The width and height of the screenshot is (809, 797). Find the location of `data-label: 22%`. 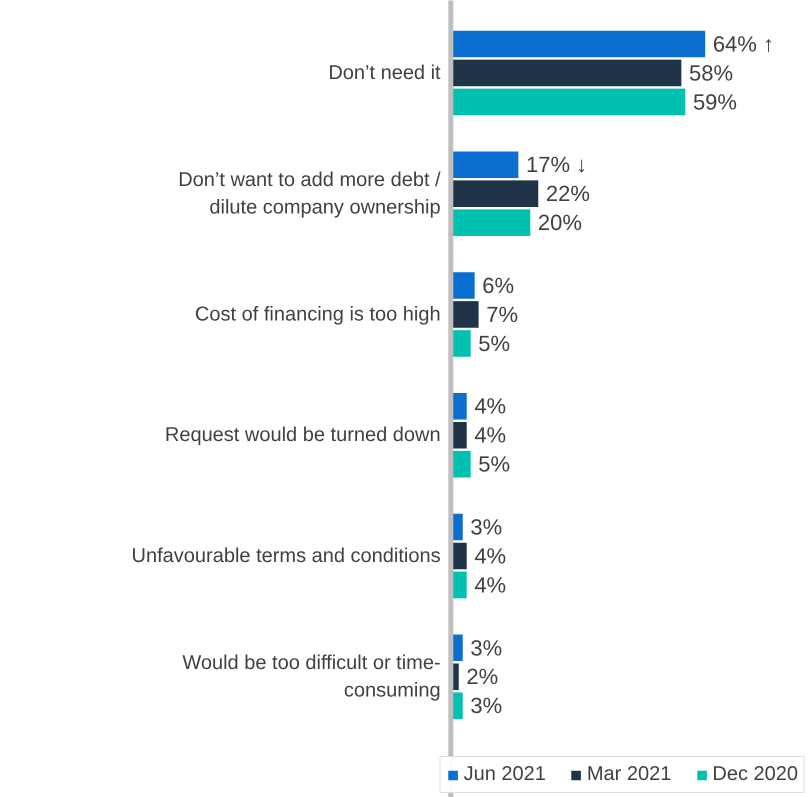

data-label: 22% is located at coordinates (568, 193).